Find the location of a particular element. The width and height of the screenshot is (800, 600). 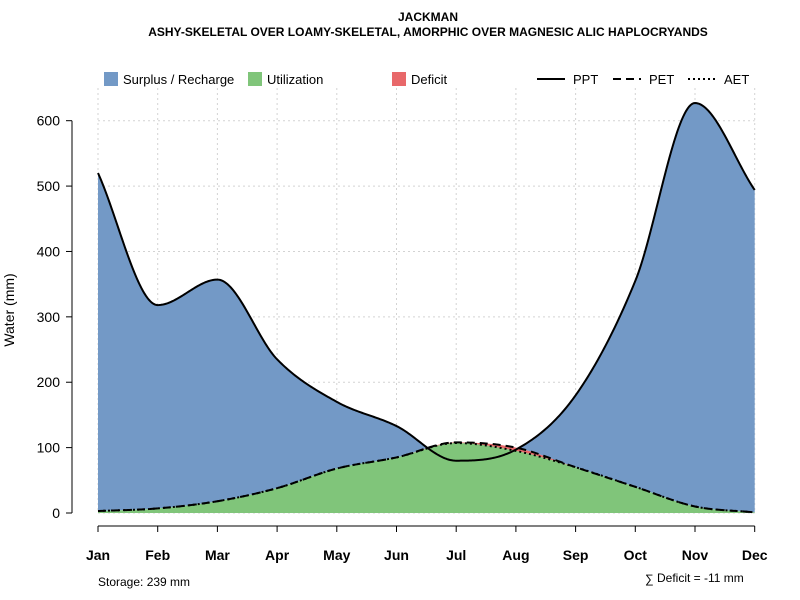

legend-label-pet: PET is located at coordinates (661, 79).